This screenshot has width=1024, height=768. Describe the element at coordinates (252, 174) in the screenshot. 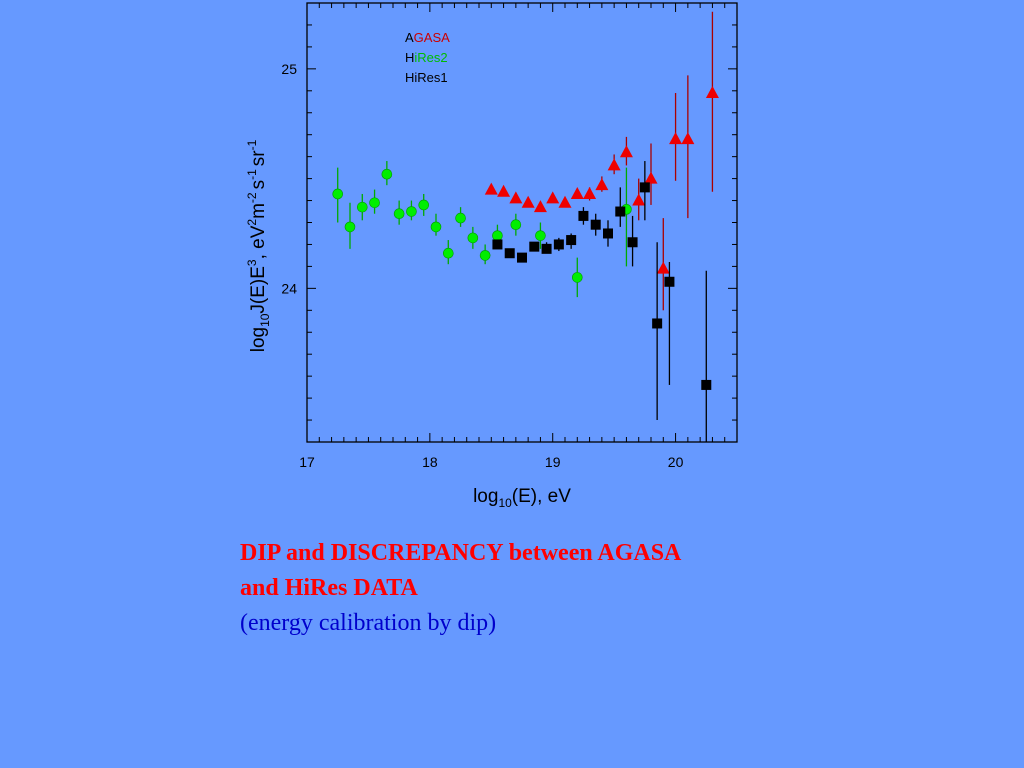

I see `y-label-sup5: -1` at that location.